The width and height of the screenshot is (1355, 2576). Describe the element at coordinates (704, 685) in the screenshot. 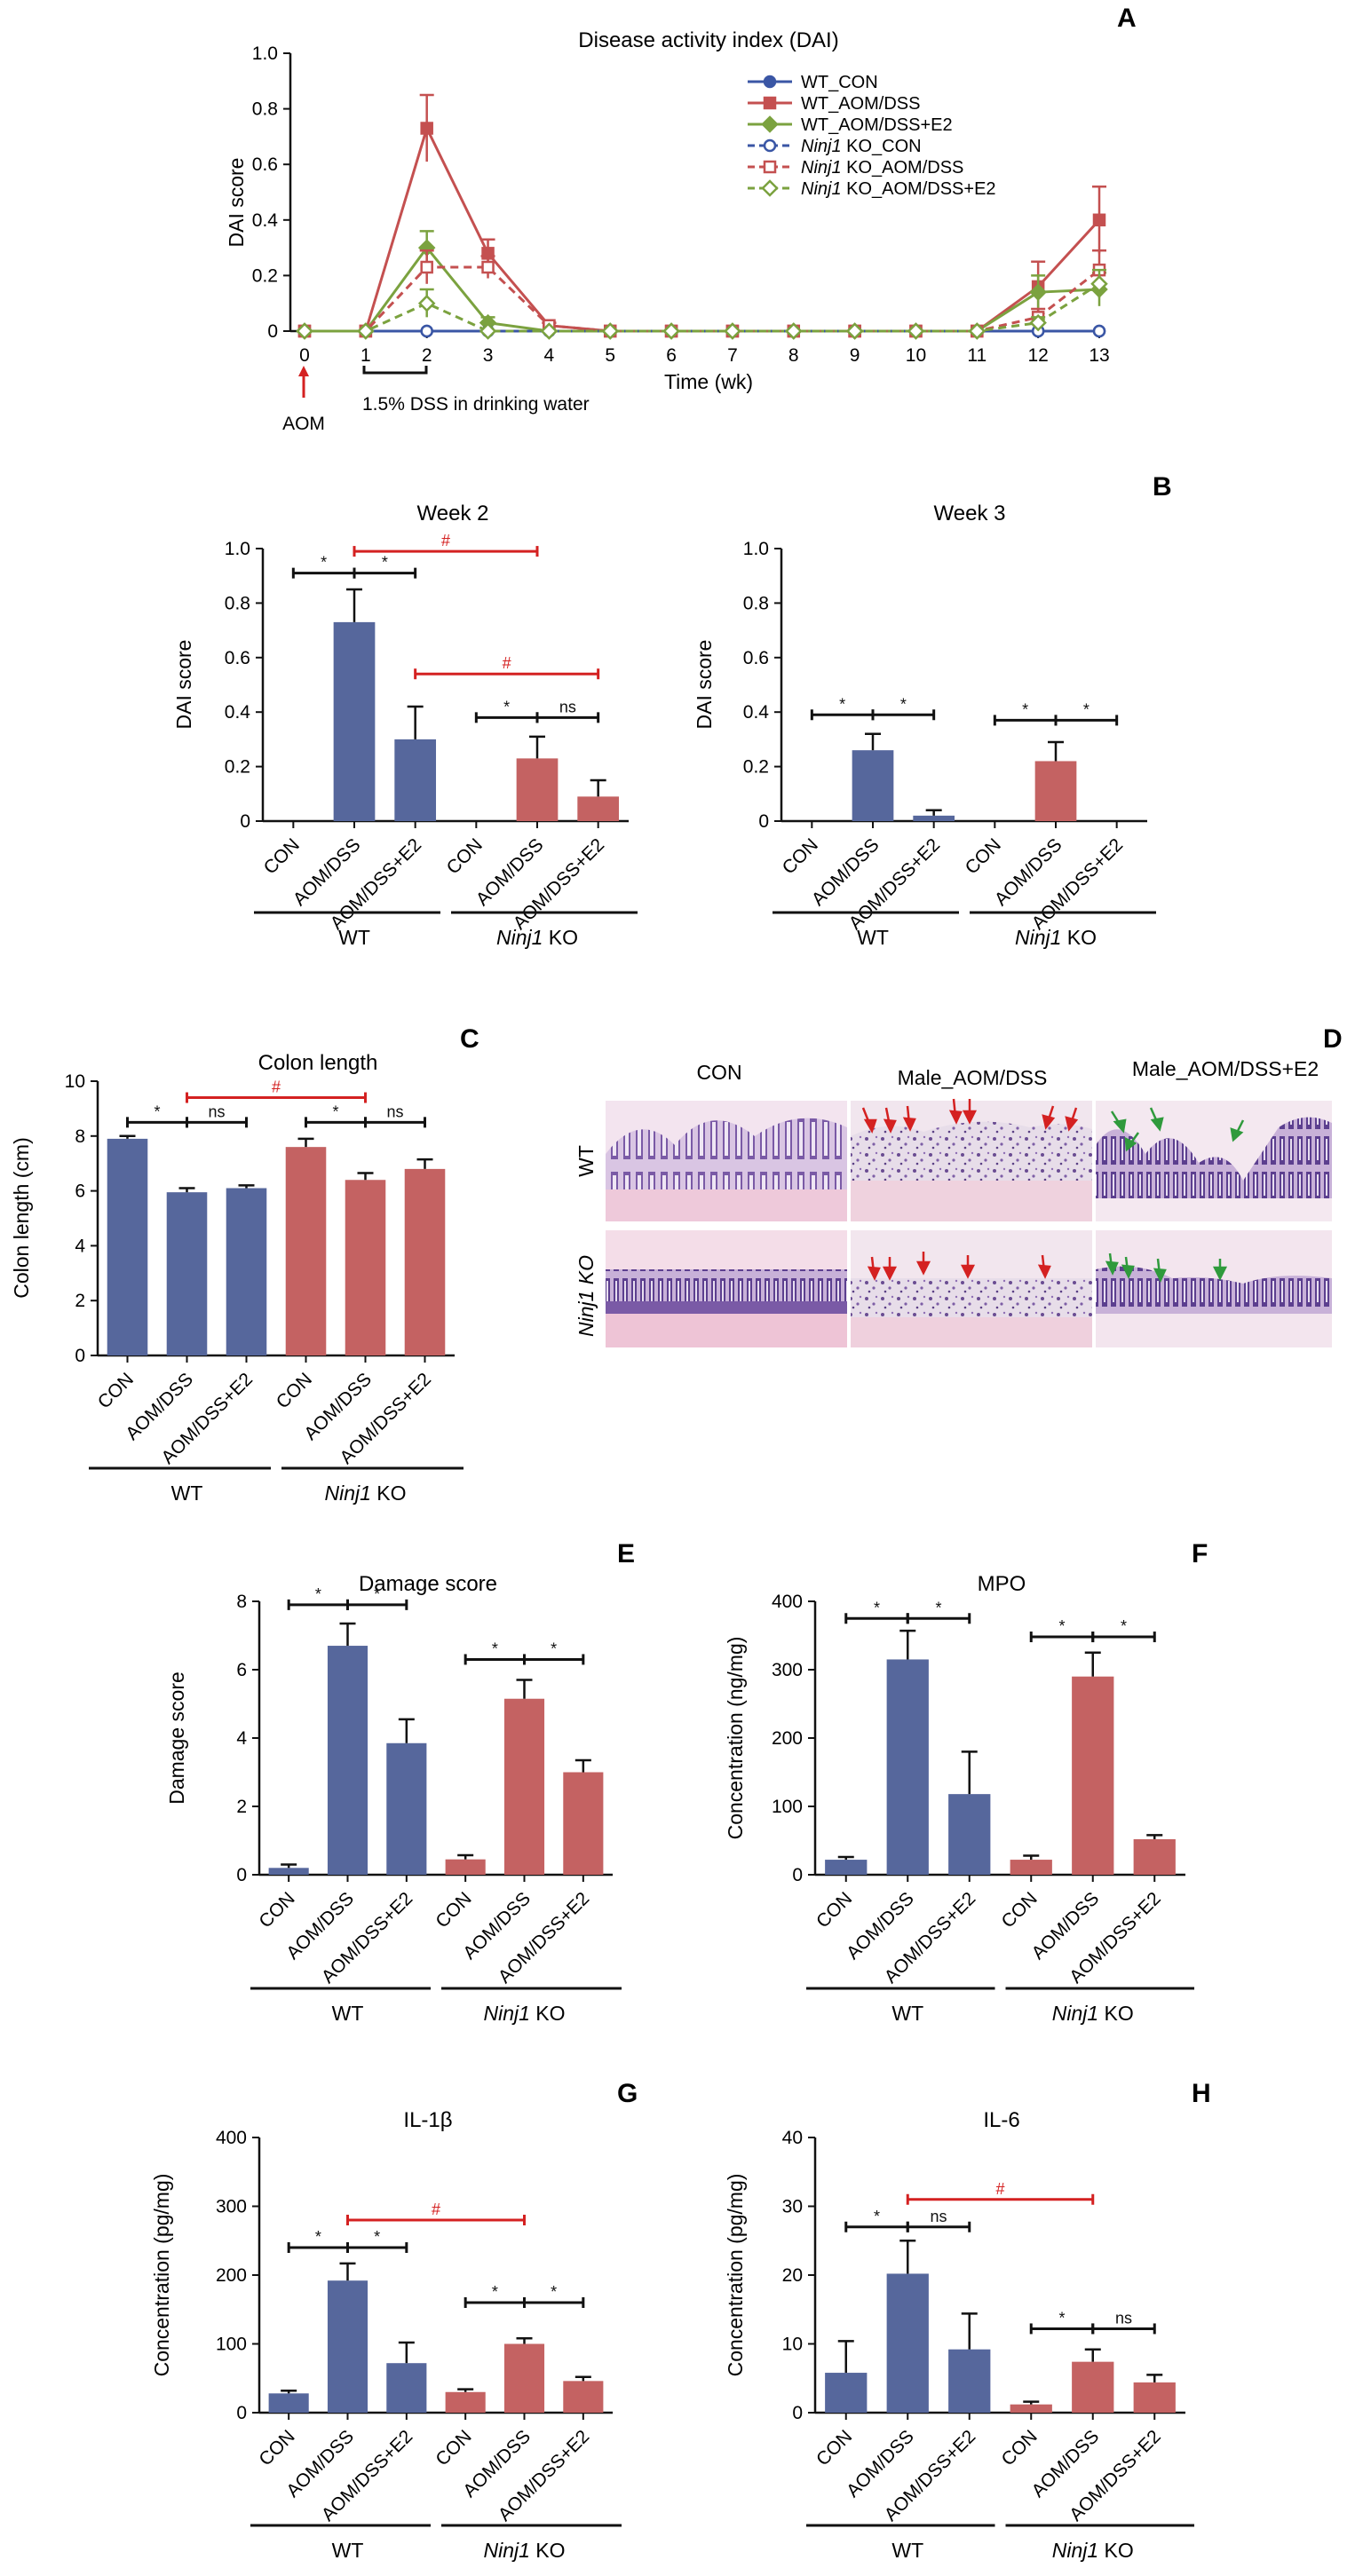

I see `y-axis-label: DAI score` at that location.